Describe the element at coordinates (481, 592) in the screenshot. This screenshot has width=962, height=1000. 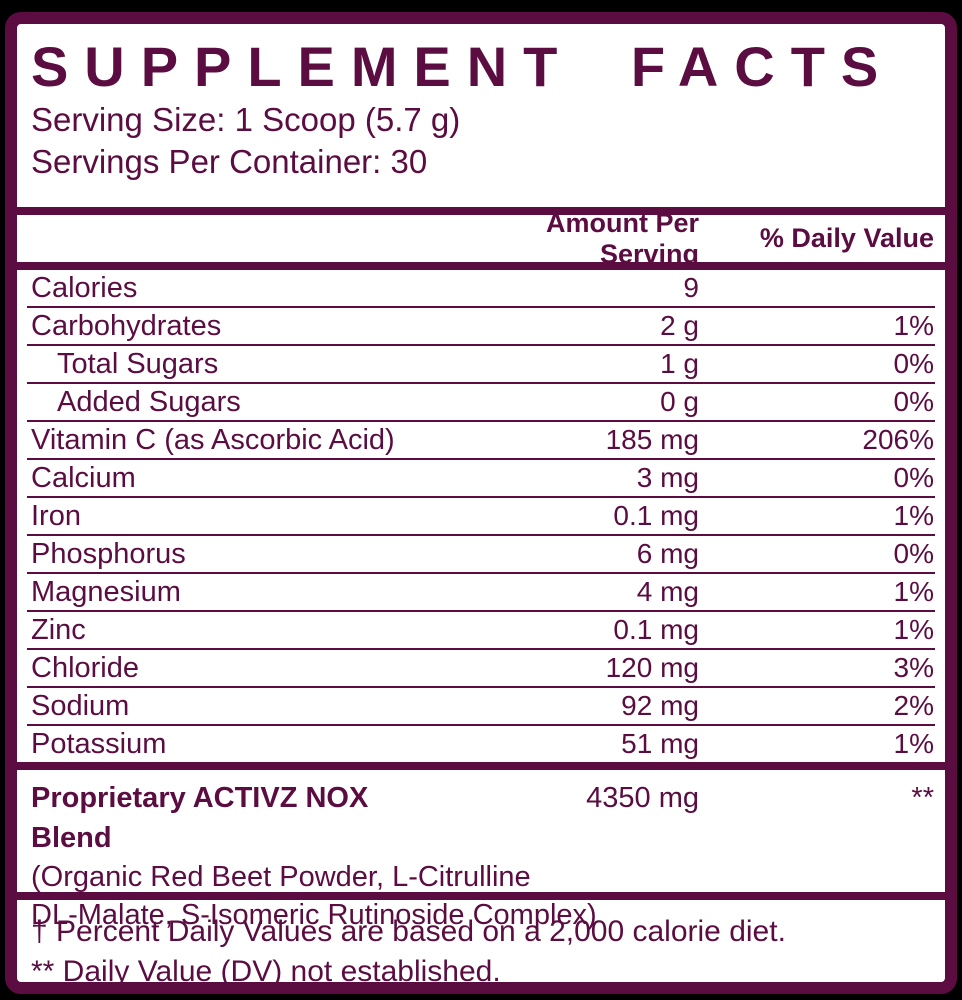
I see `table-row: Magnesium 4 mg 1%` at that location.